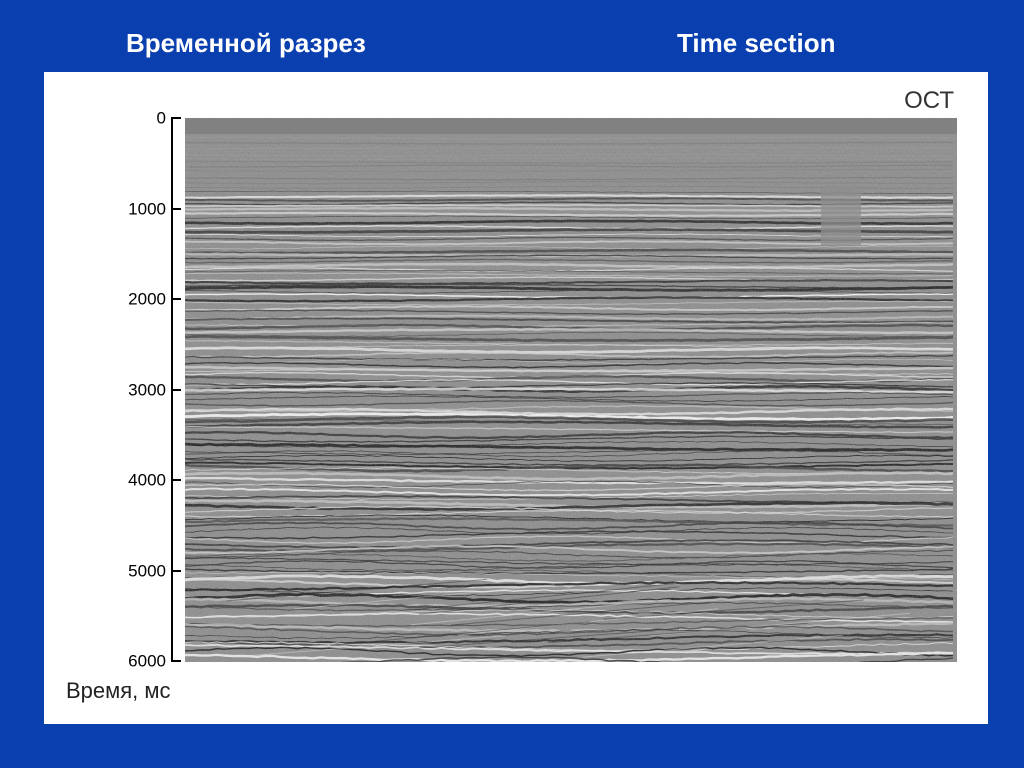 This screenshot has height=768, width=1024. Describe the element at coordinates (929, 100) in the screenshot. I see `oct-label: ОСТ` at that location.